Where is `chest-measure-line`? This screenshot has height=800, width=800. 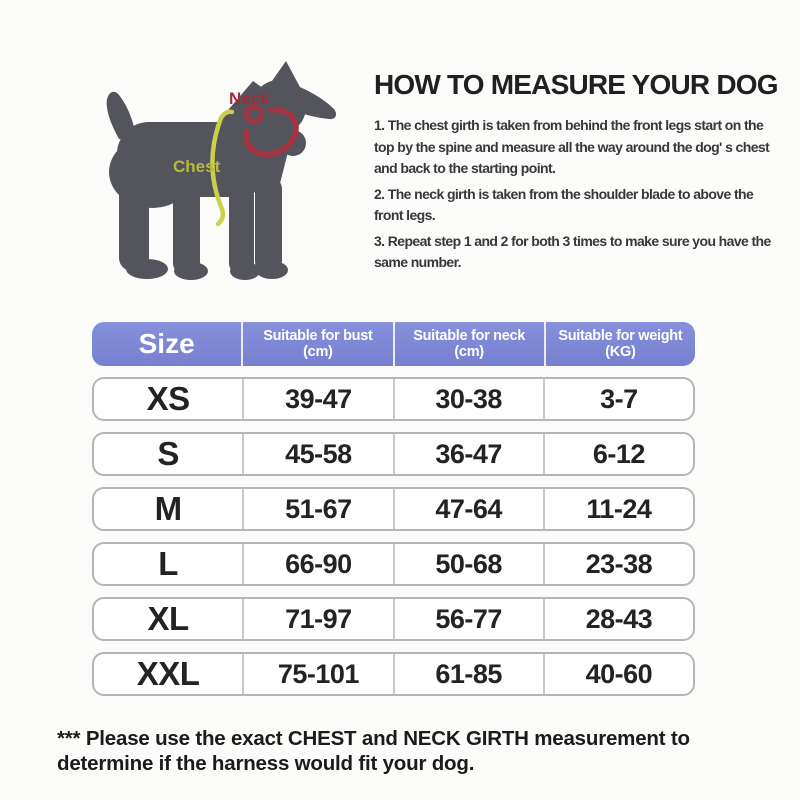 chest-measure-line is located at coordinates (222, 168).